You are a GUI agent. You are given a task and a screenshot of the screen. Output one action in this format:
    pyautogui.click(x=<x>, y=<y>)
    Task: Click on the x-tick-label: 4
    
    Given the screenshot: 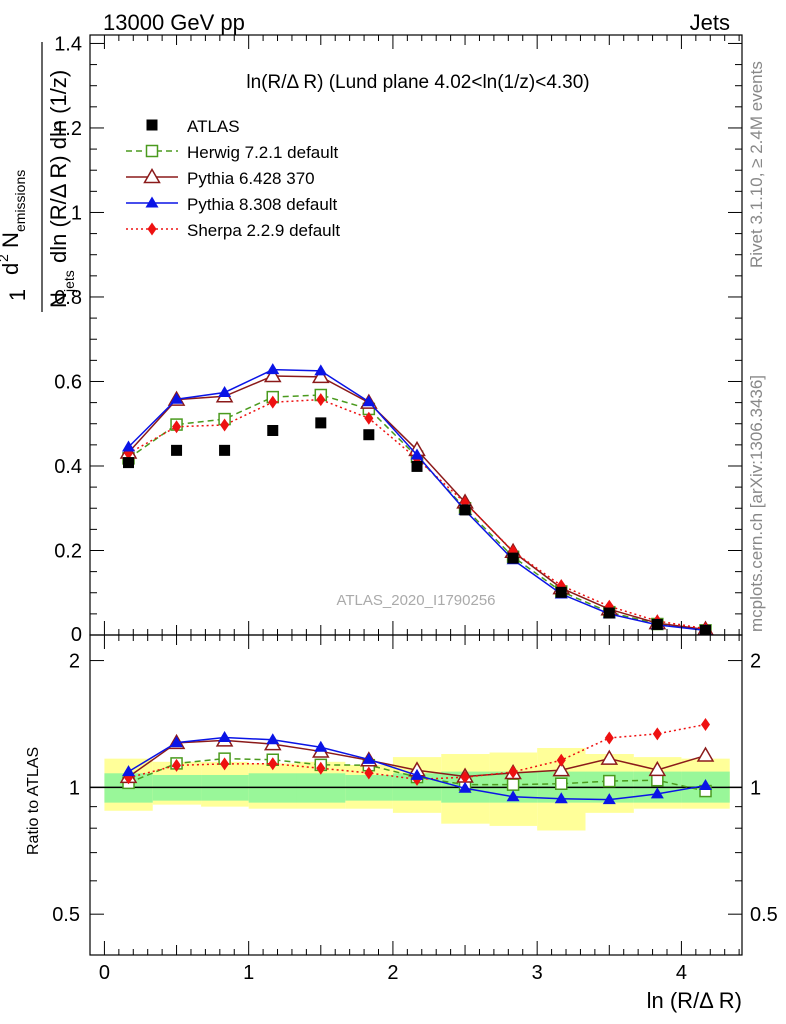 What is the action you would take?
    pyautogui.click(x=681, y=973)
    